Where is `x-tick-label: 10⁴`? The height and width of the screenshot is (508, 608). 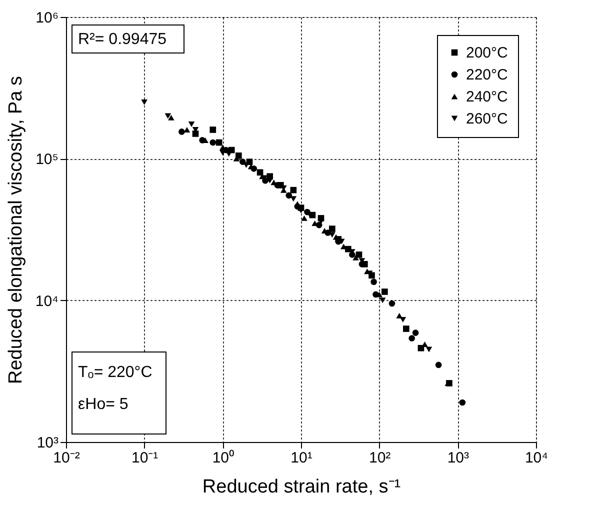
x-tick-label: 10⁴ is located at coordinates (536, 458).